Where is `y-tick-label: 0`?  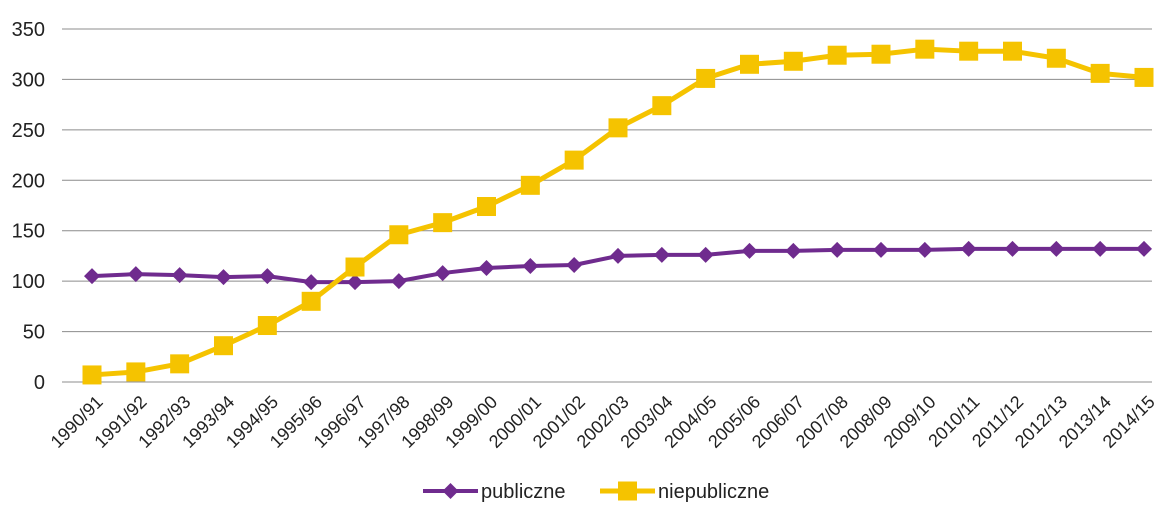
y-tick-label: 0 is located at coordinates (39, 383).